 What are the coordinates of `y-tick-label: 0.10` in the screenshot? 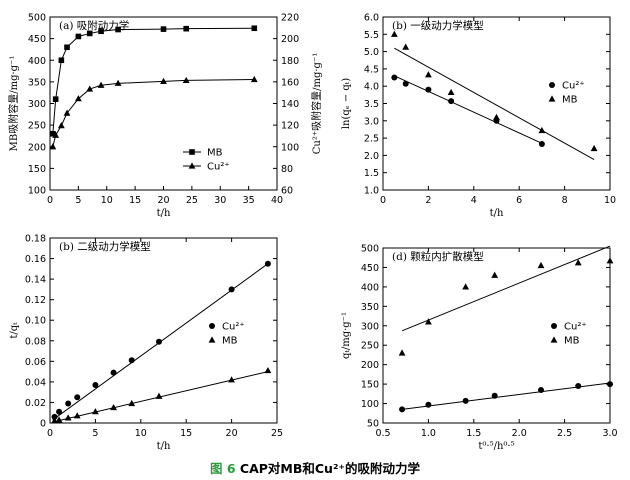 It's located at (35, 321).